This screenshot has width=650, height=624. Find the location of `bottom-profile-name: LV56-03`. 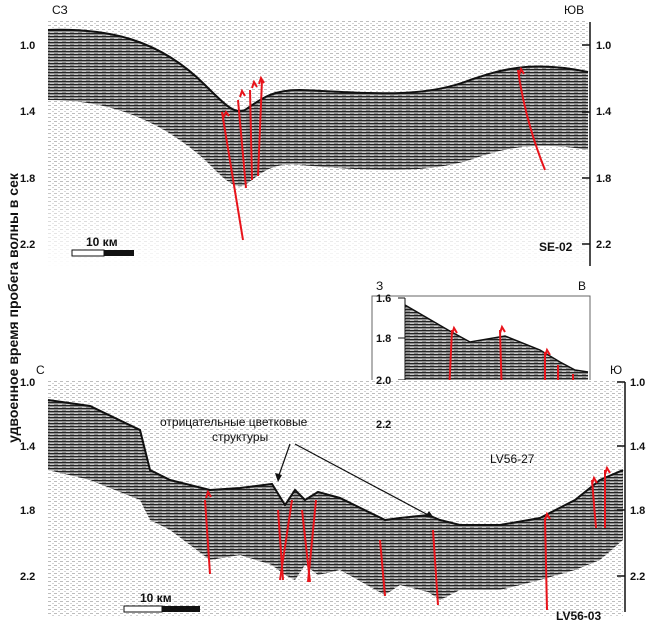

bottom-profile-name: LV56-03 is located at coordinates (578, 616).